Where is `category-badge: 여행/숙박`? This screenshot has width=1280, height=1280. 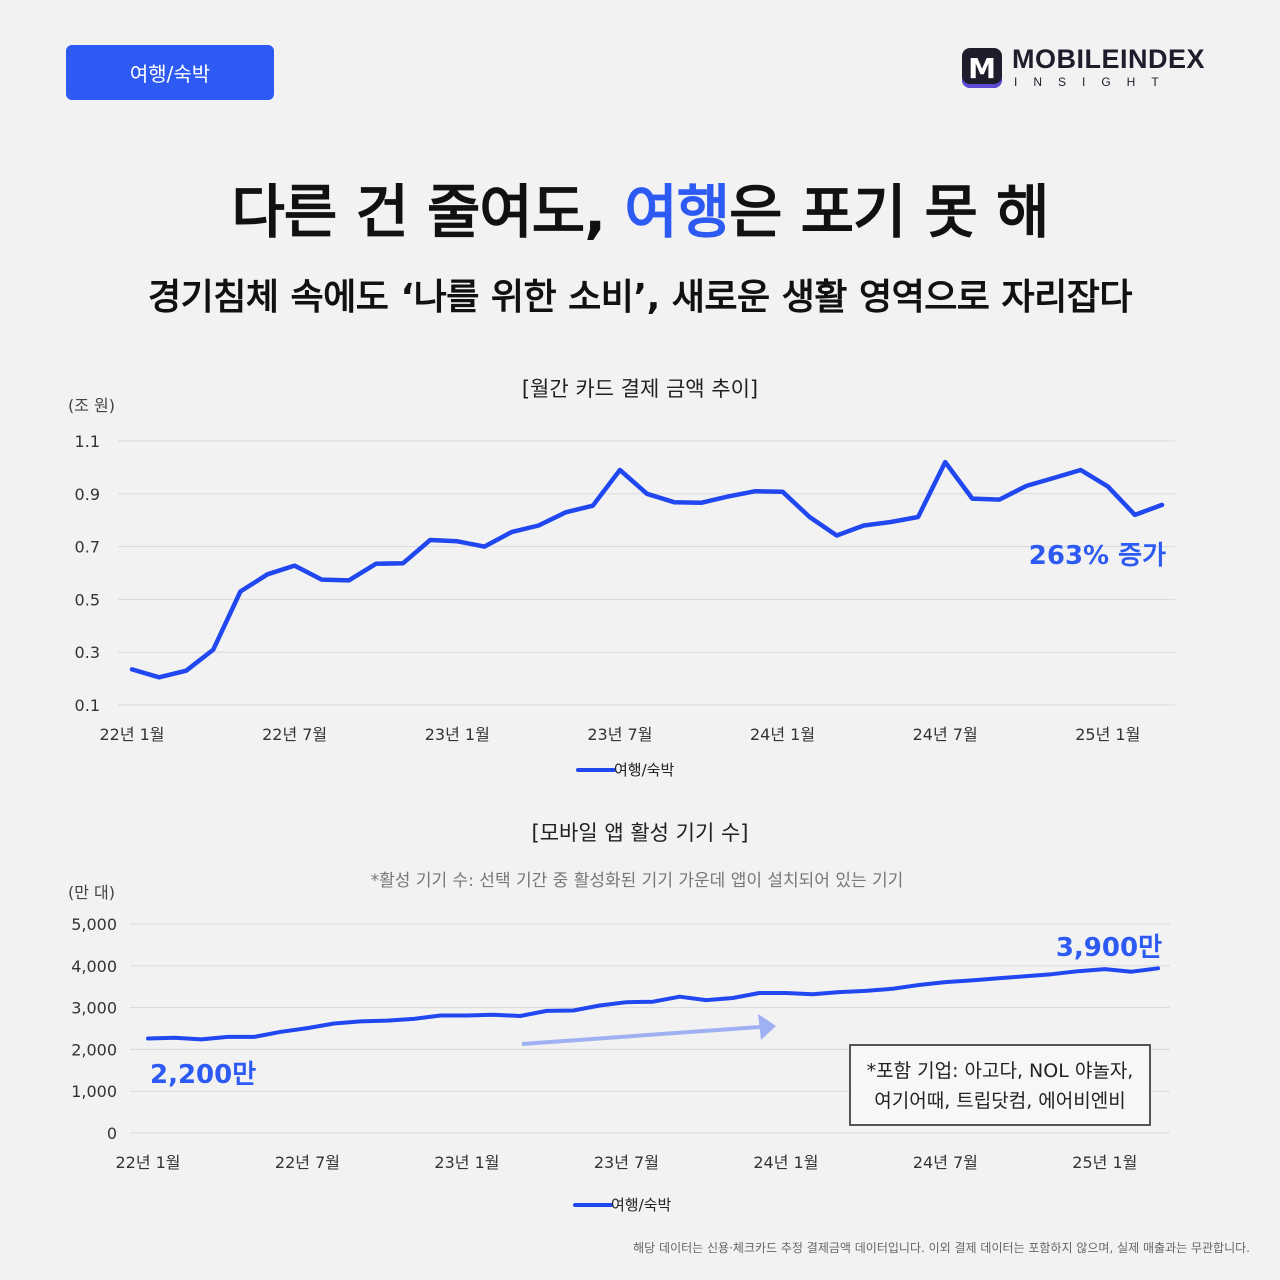 category-badge: 여행/숙박 is located at coordinates (170, 72).